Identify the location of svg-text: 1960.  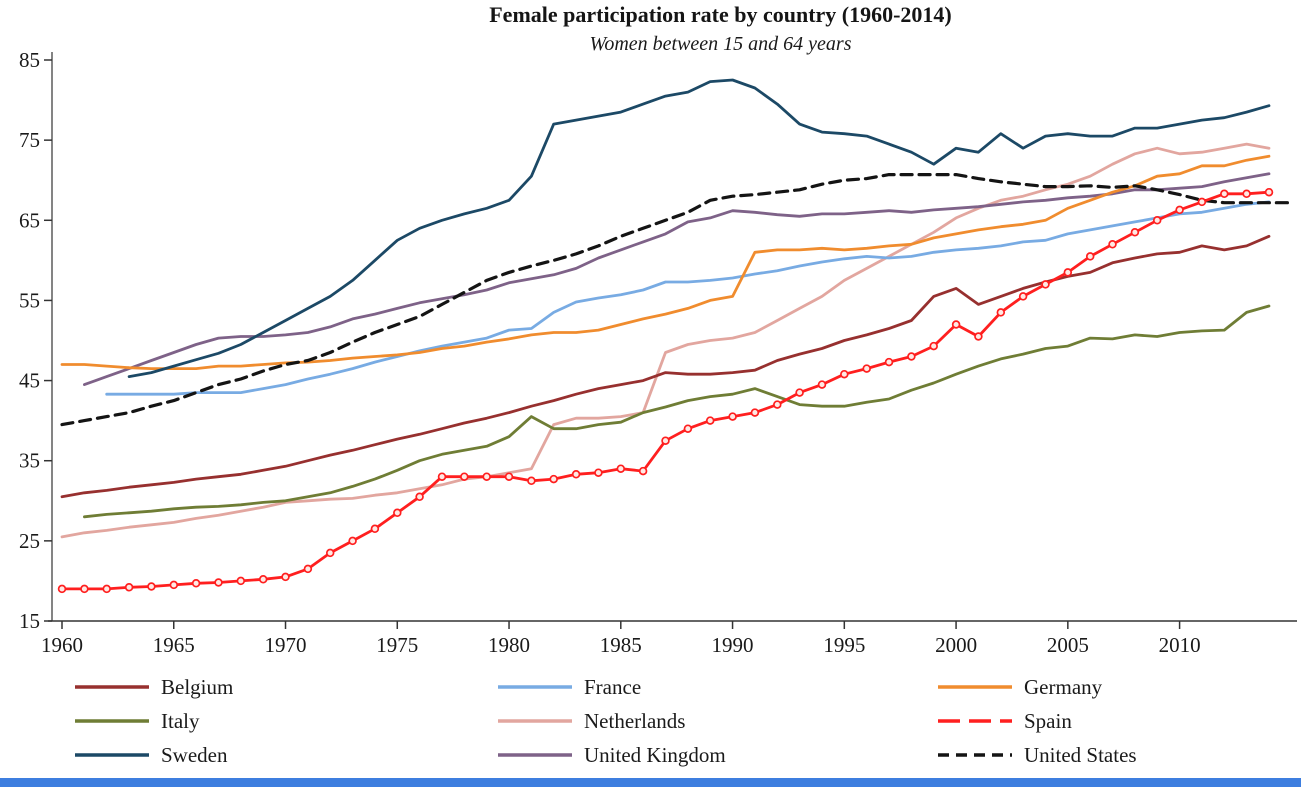
(62, 645).